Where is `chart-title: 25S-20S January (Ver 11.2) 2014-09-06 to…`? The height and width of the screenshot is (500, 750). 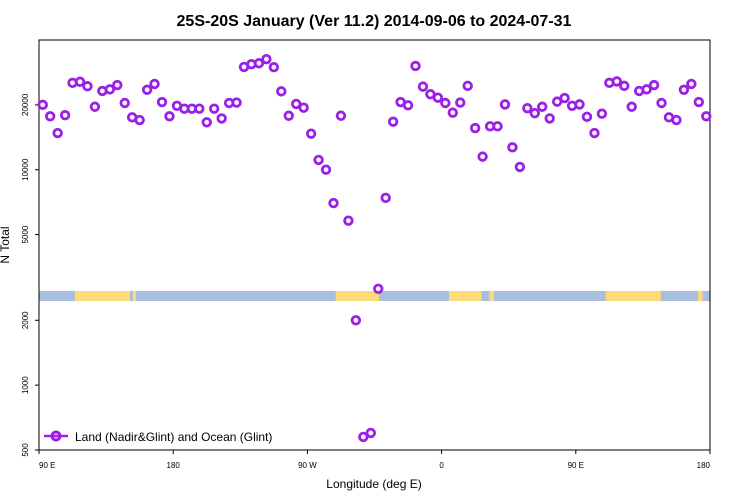 chart-title: 25S-20S January (Ver 11.2) 2014-09-06 to… is located at coordinates (374, 21).